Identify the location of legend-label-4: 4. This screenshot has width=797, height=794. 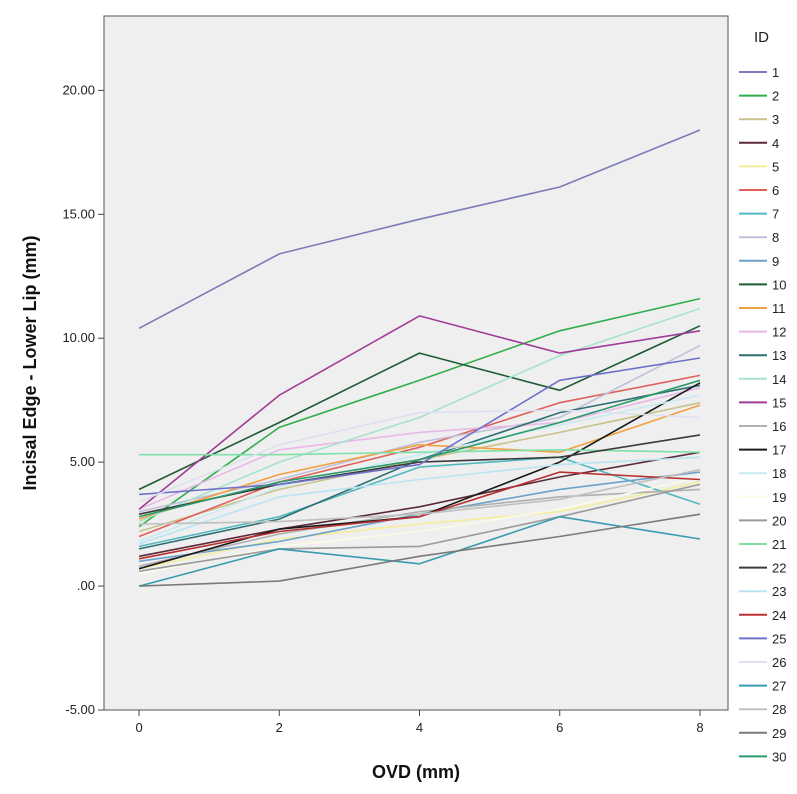
(775, 143).